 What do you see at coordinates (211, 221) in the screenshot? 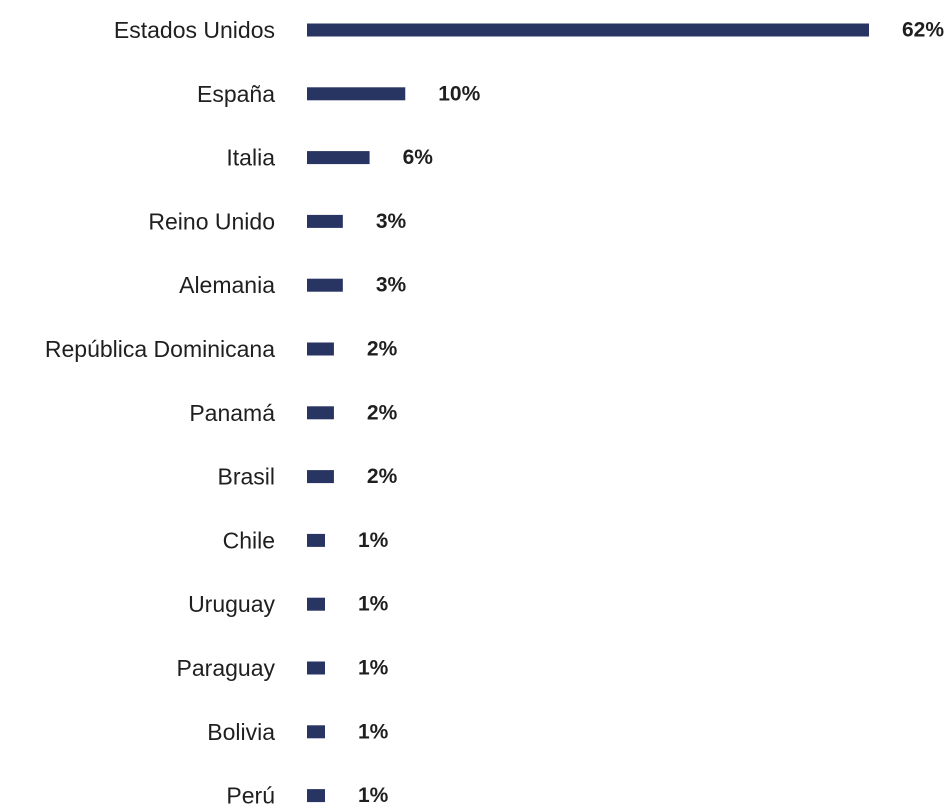
I see `category-label-reino-unido: Reino Unido` at bounding box center [211, 221].